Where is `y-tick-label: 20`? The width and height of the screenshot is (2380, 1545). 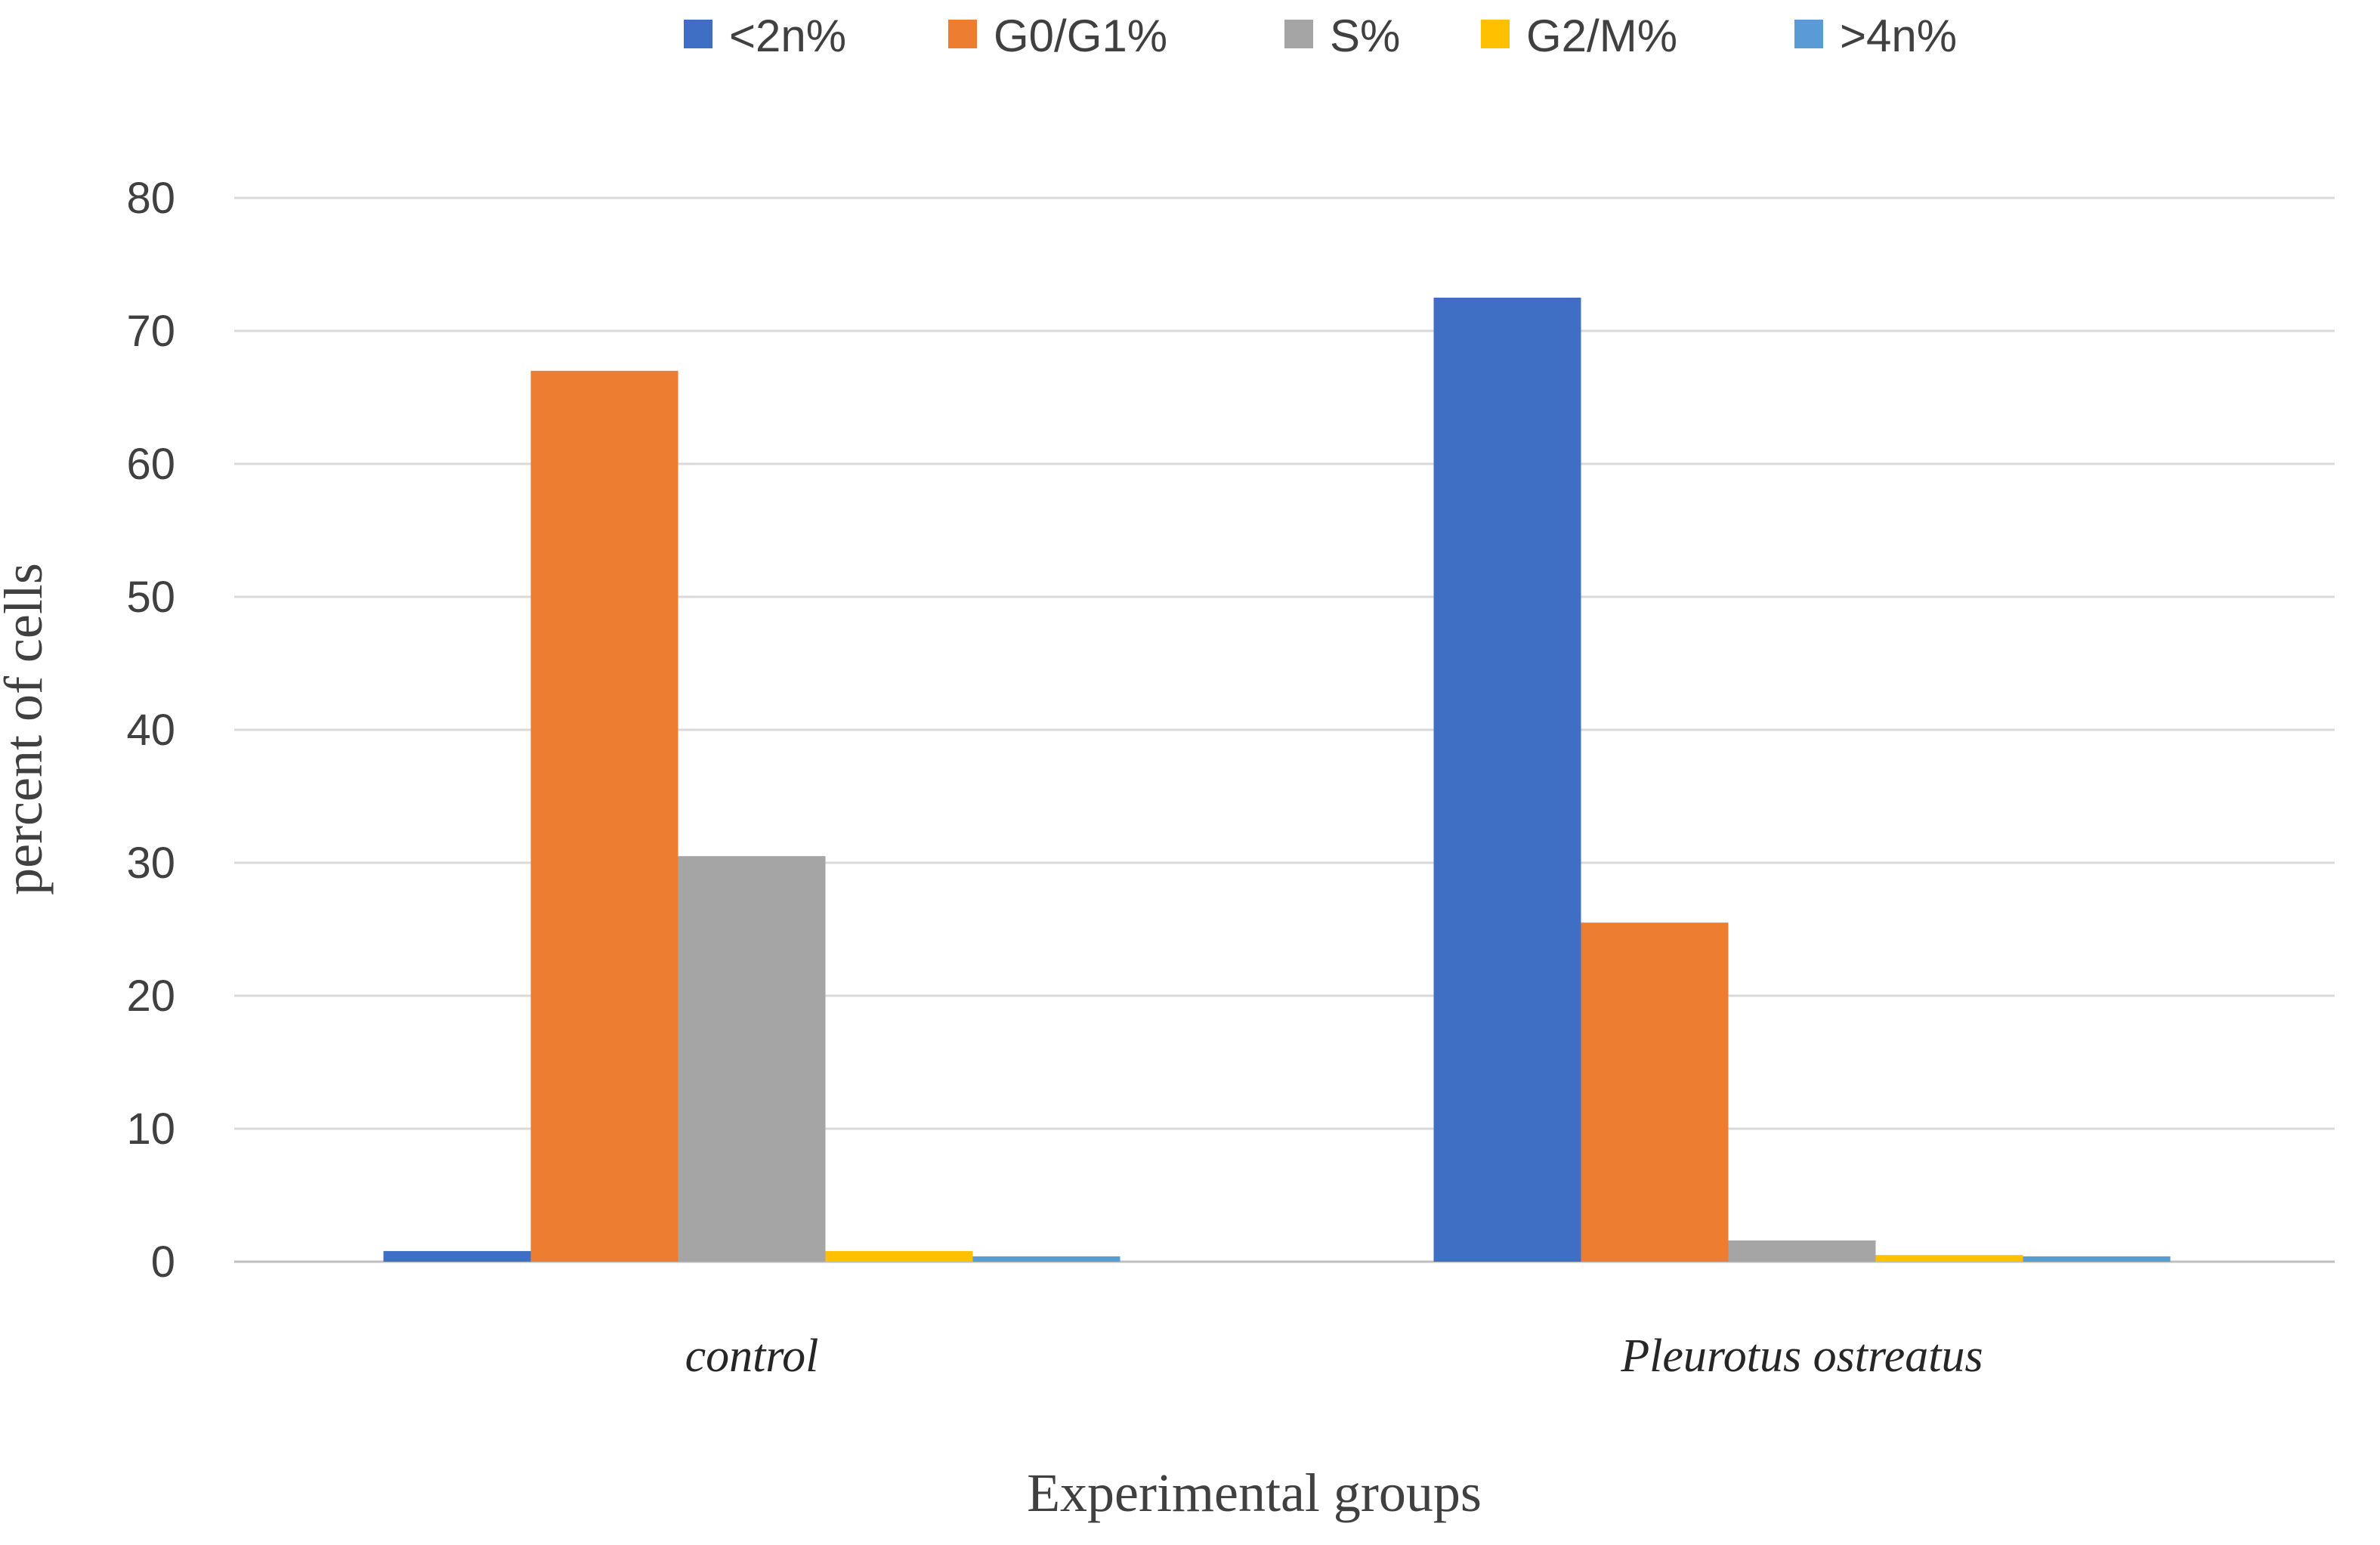 y-tick-label: 20 is located at coordinates (150, 996).